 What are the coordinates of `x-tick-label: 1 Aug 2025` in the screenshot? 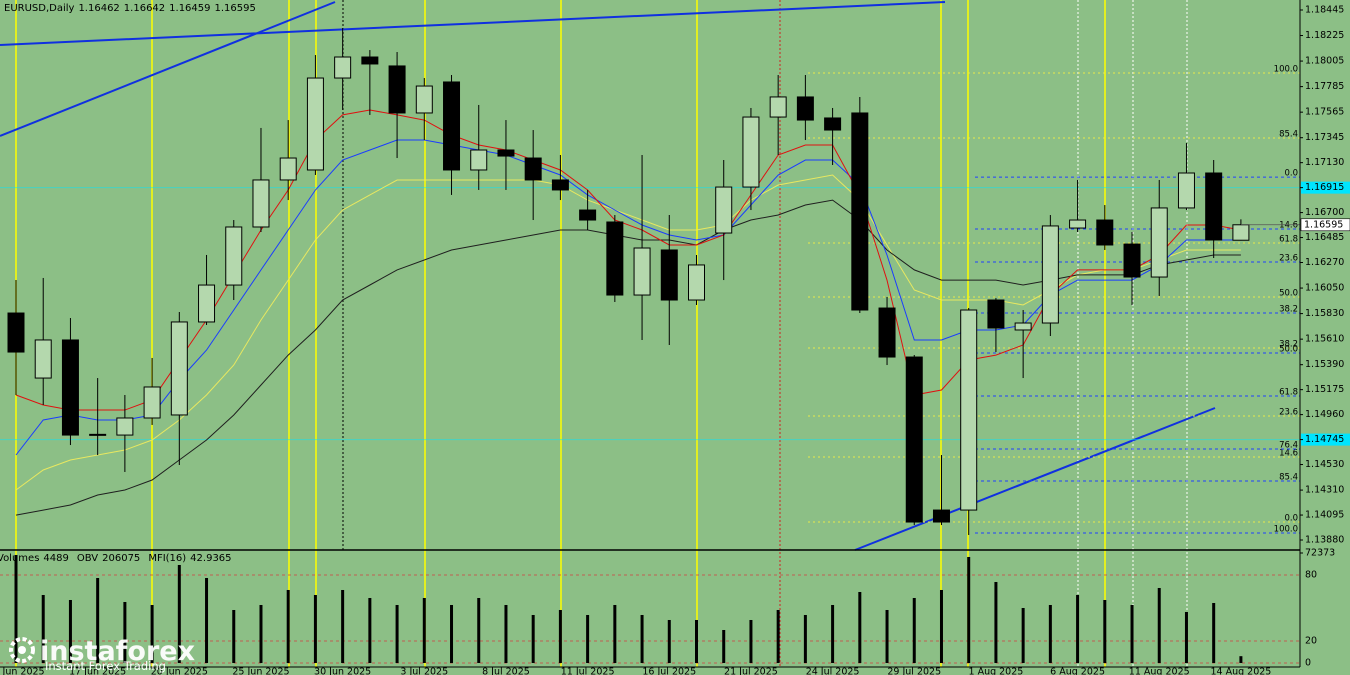 It's located at (996, 671).